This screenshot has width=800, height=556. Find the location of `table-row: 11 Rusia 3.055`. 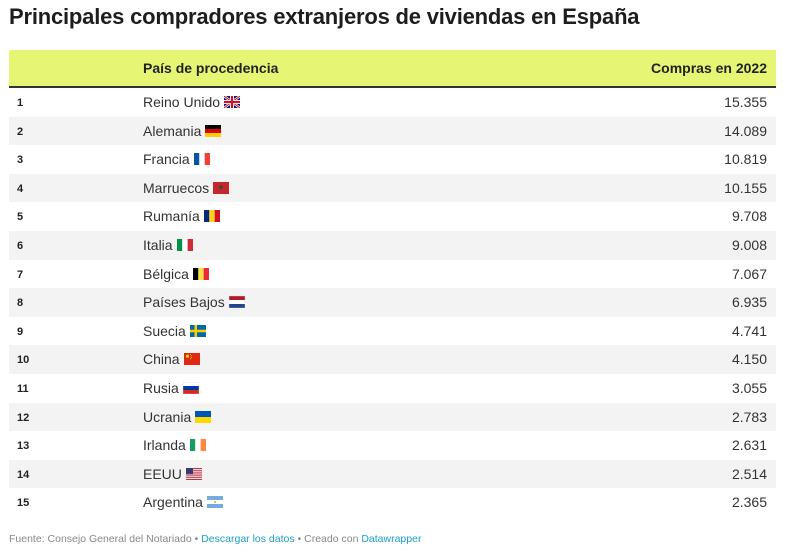

table-row: 11 Rusia 3.055 is located at coordinates (392, 388).